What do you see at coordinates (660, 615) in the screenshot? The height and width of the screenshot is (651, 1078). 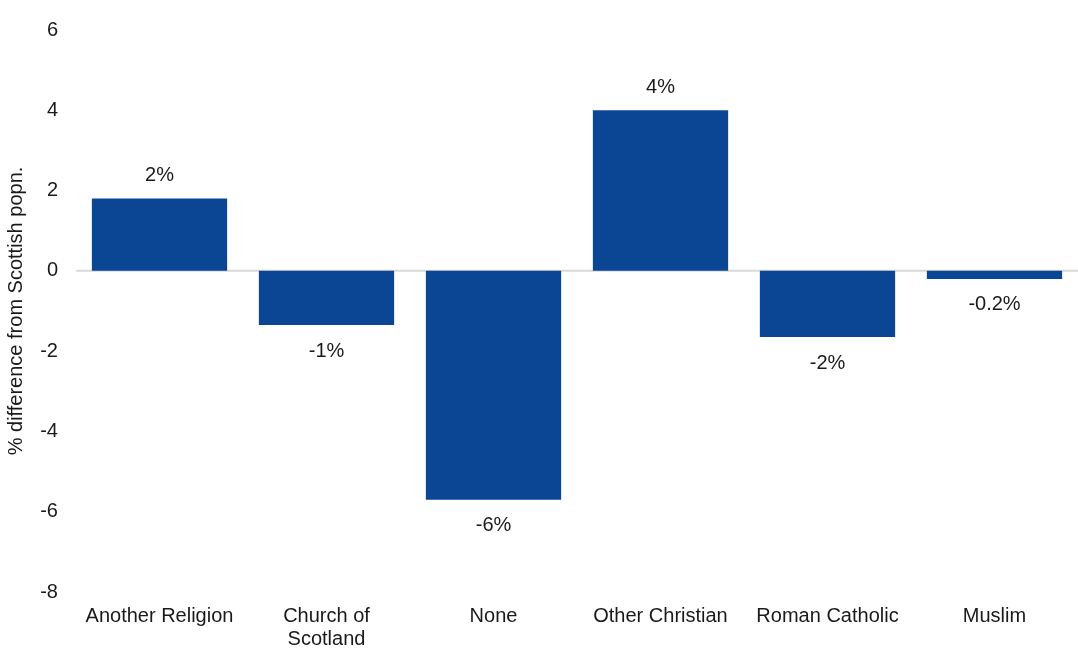 I see `x-tick-label: Other Christian` at bounding box center [660, 615].